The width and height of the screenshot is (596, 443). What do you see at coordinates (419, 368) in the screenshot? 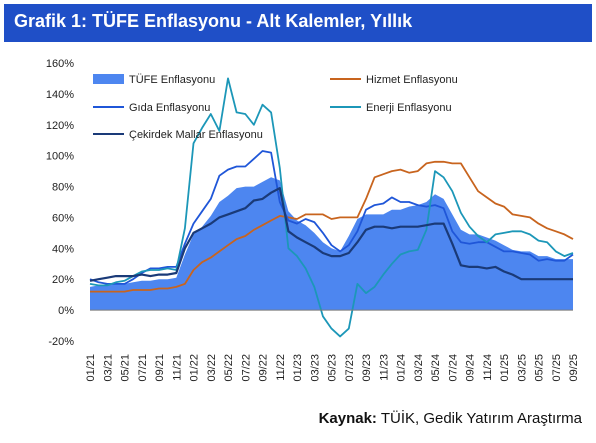
I see `x-tick-label: 03/24` at bounding box center [419, 368].